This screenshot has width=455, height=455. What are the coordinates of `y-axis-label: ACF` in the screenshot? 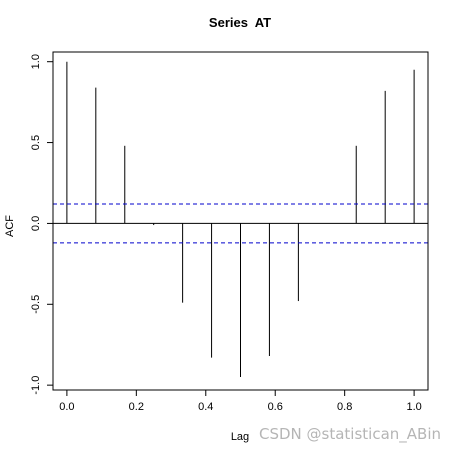 It's located at (10, 226).